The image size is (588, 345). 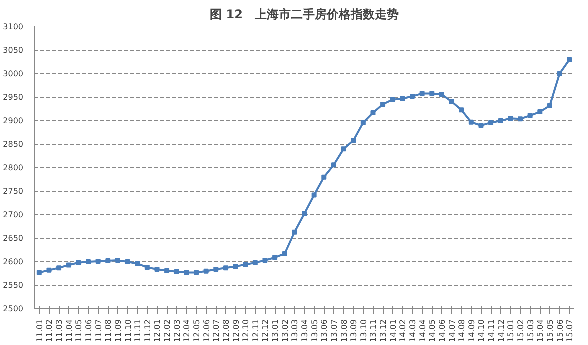 What do you see at coordinates (128, 330) in the screenshot?
I see `x-tick-label: 11.10` at bounding box center [128, 330].